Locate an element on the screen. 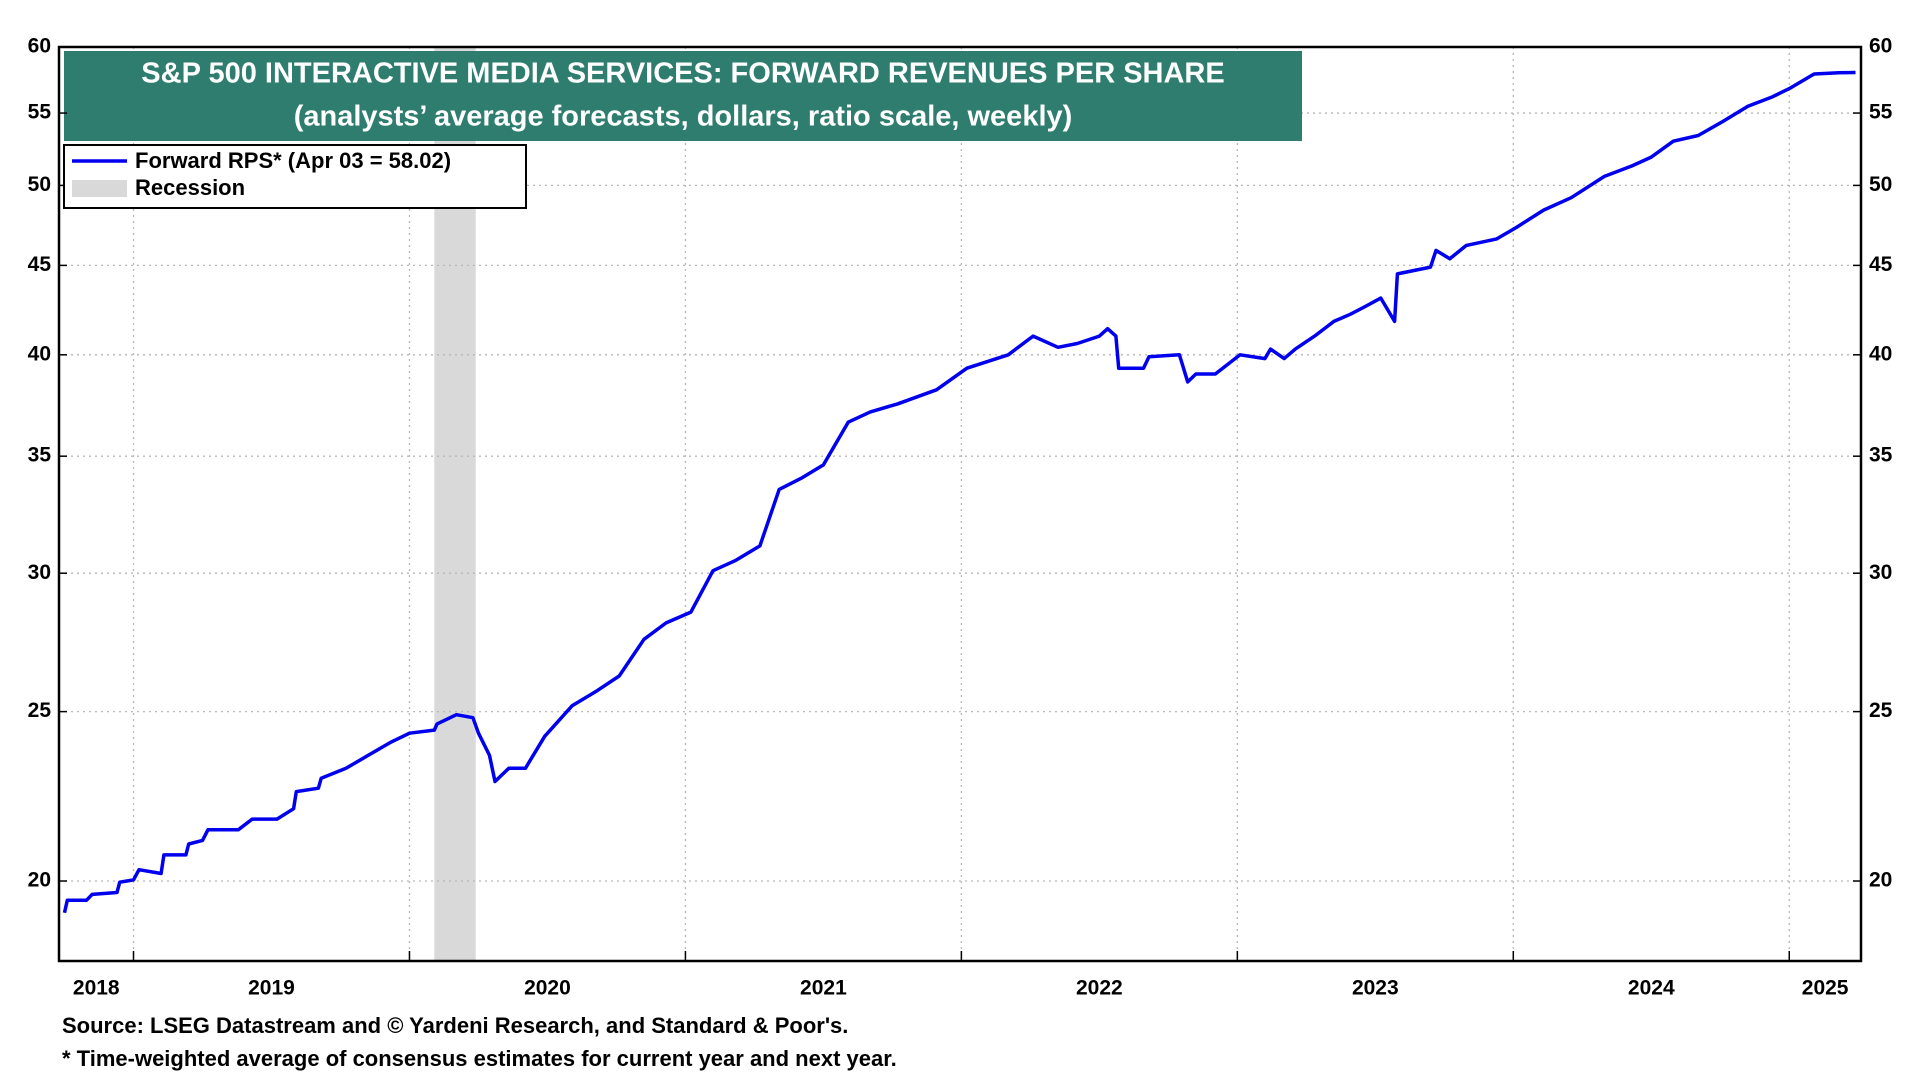  y-tick-label: 30 is located at coordinates (39, 572).